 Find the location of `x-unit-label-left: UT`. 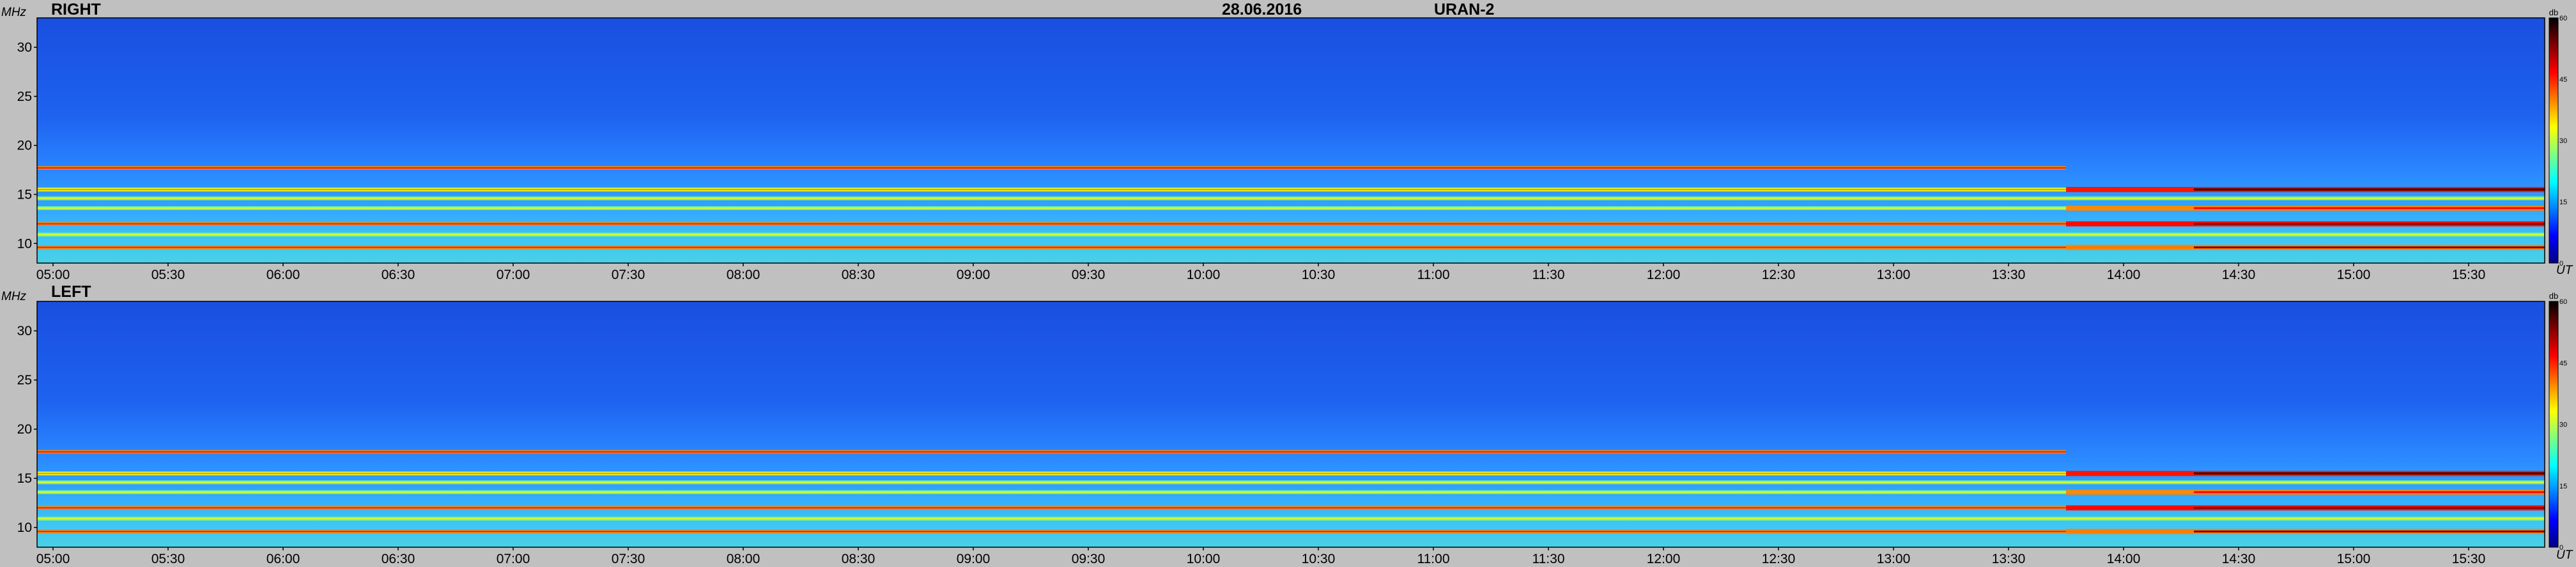

x-unit-label-left: UT is located at coordinates (2564, 555).